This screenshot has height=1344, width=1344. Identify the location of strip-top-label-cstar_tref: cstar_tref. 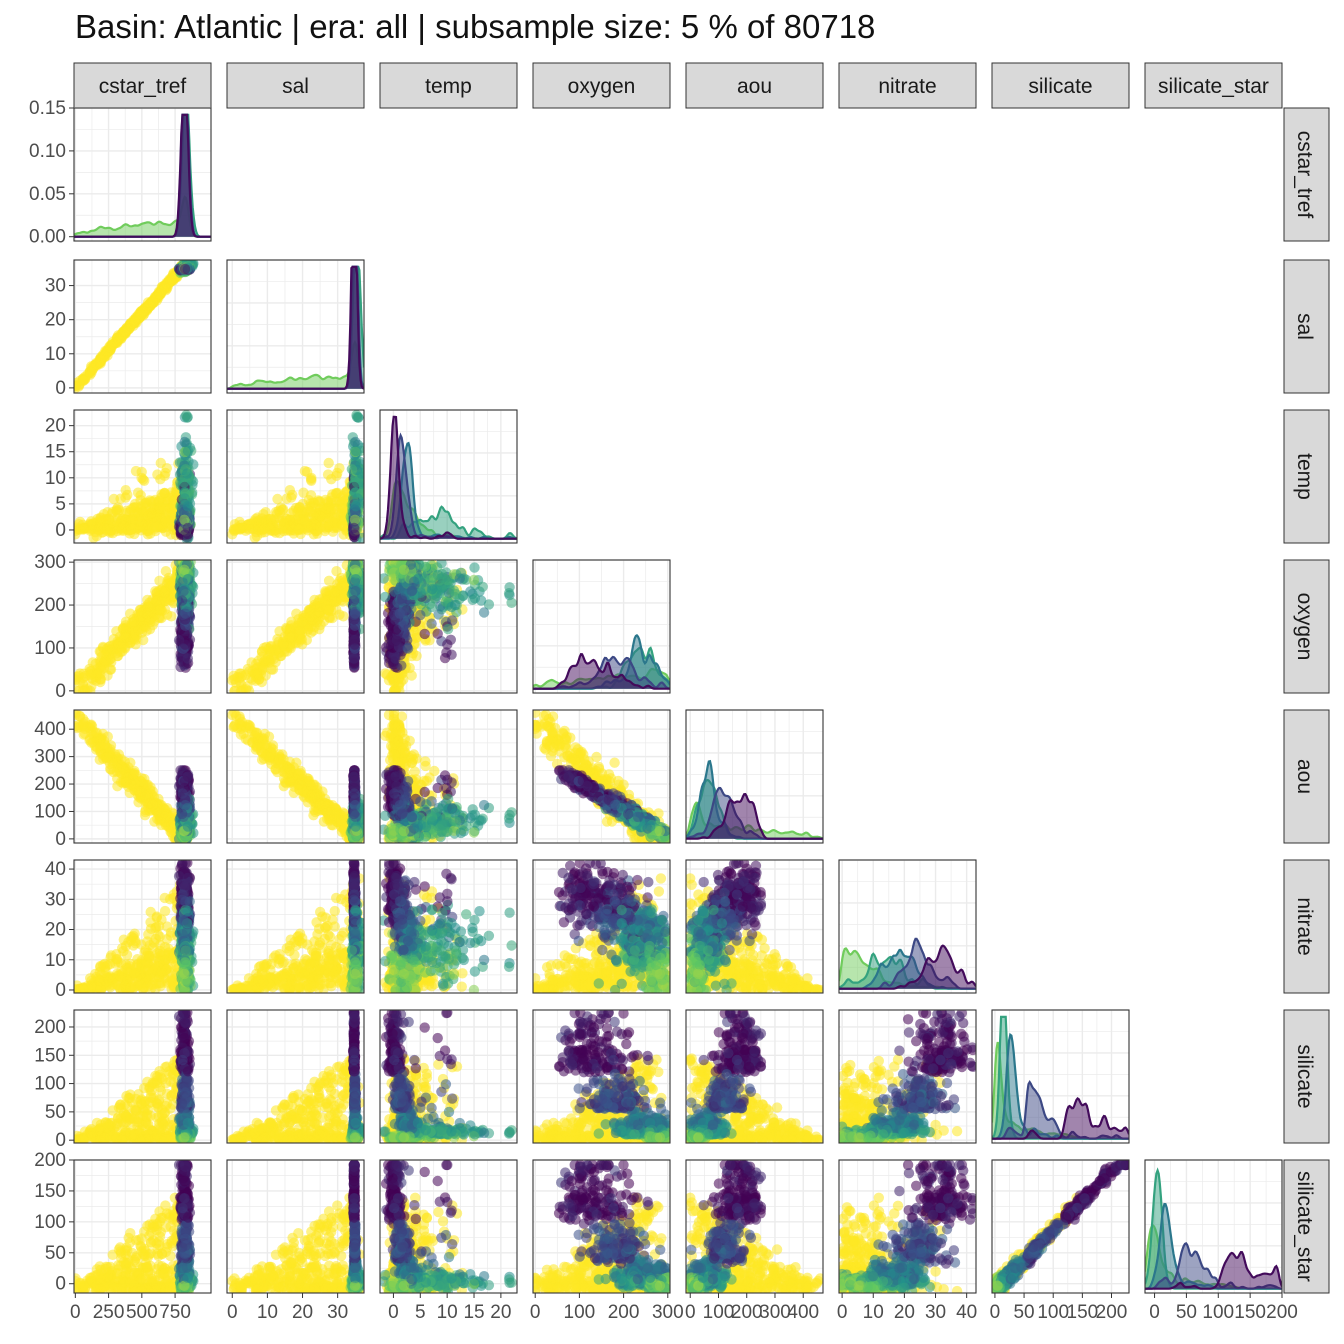
(143, 86).